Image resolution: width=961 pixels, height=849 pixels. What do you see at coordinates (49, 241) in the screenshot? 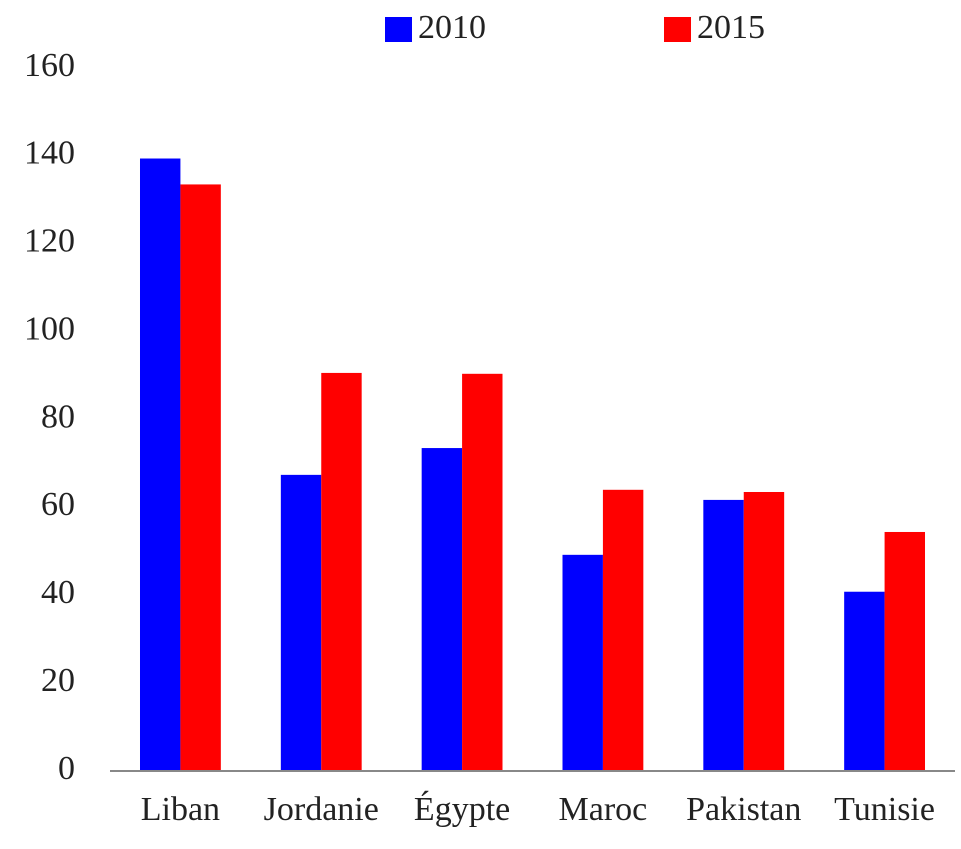
I see `y-tick-label: 120` at bounding box center [49, 241].